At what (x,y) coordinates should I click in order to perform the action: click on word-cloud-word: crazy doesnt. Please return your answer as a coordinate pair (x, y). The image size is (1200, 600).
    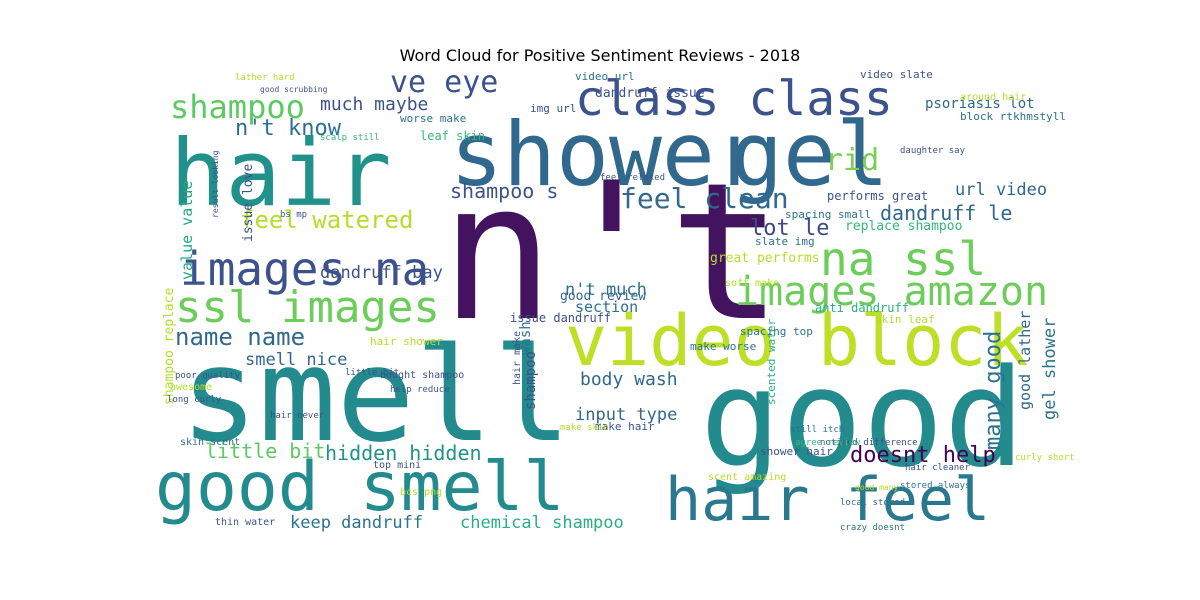
    Looking at the image, I should click on (872, 528).